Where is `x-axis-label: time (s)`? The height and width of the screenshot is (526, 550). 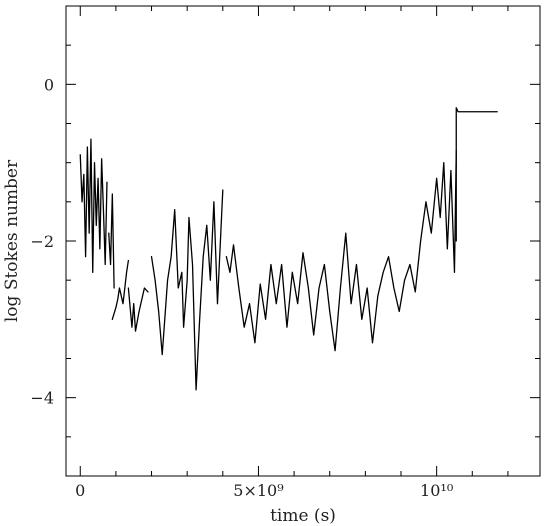
x-axis-label: time (s) is located at coordinates (303, 516).